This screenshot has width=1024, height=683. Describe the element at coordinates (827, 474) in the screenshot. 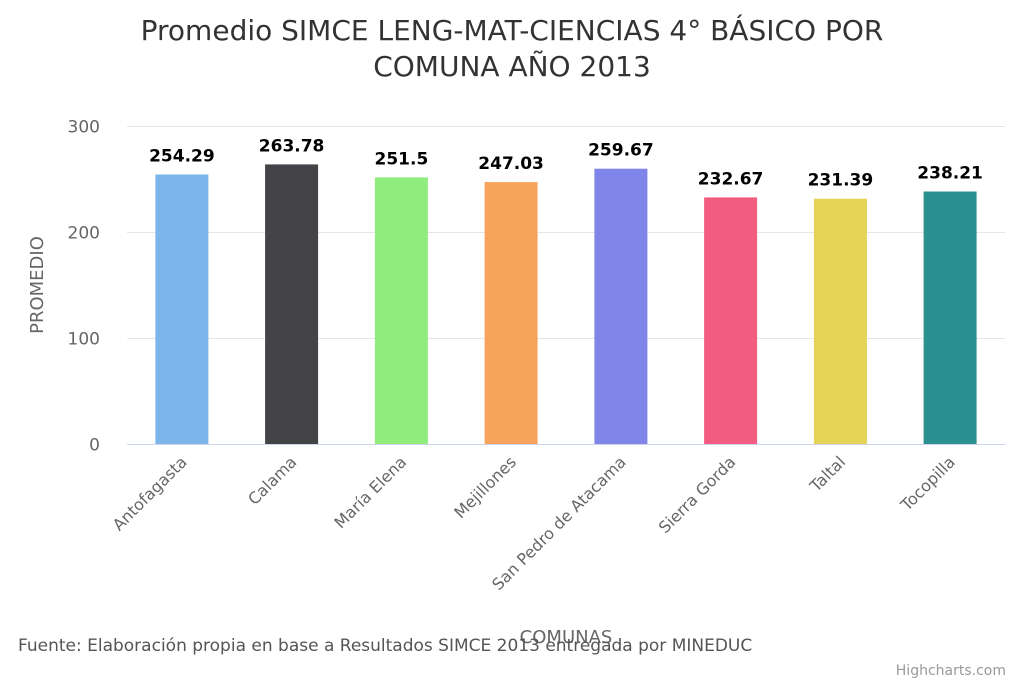

I see `x-category-label: Taltal` at that location.